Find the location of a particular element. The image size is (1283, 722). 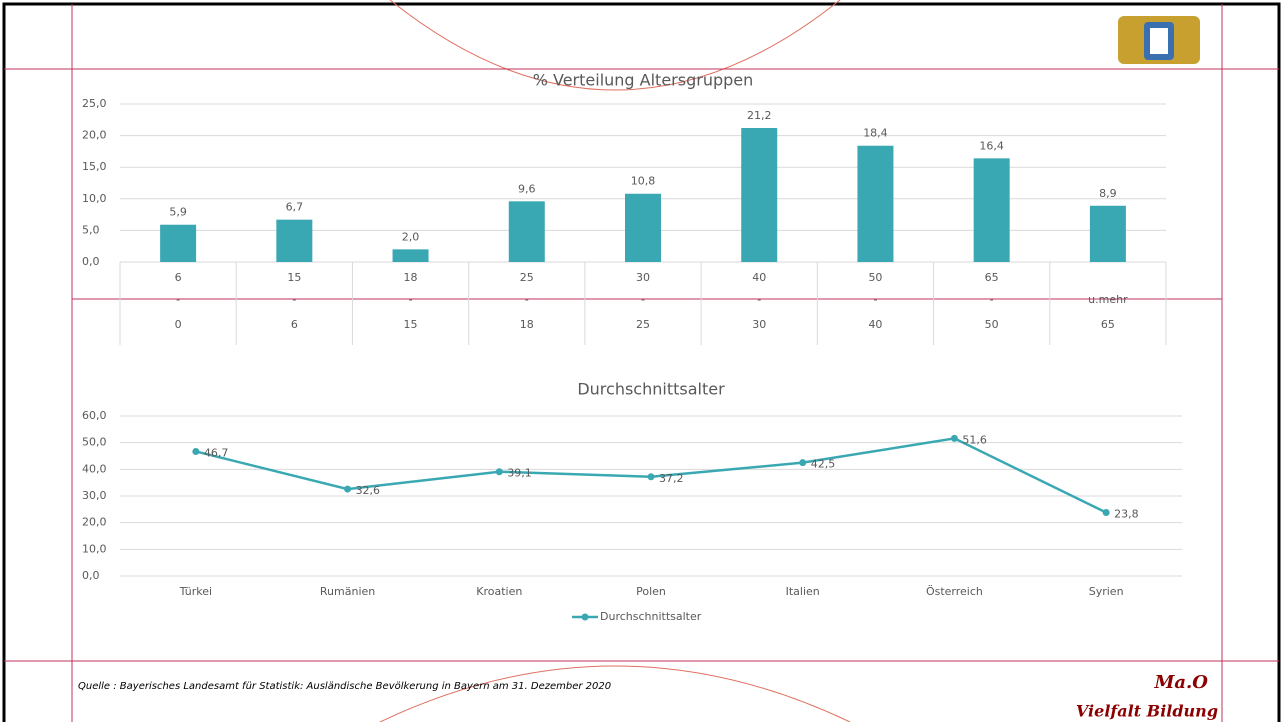

x-tick-label: Rumänien is located at coordinates (347, 591).